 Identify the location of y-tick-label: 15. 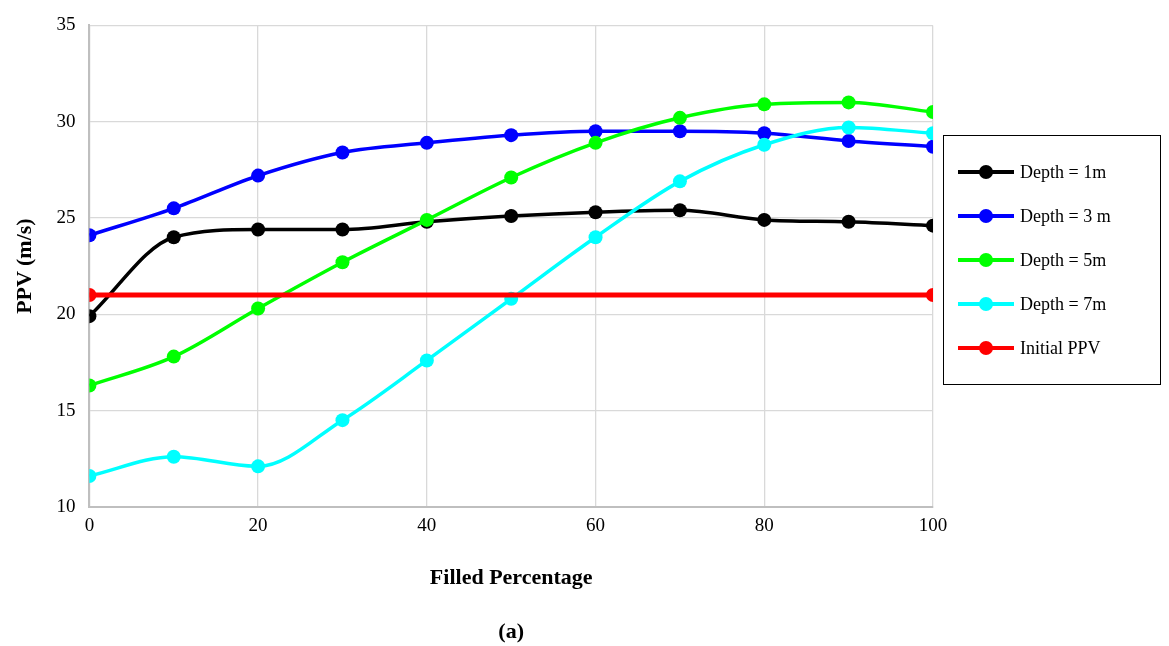
(66, 409).